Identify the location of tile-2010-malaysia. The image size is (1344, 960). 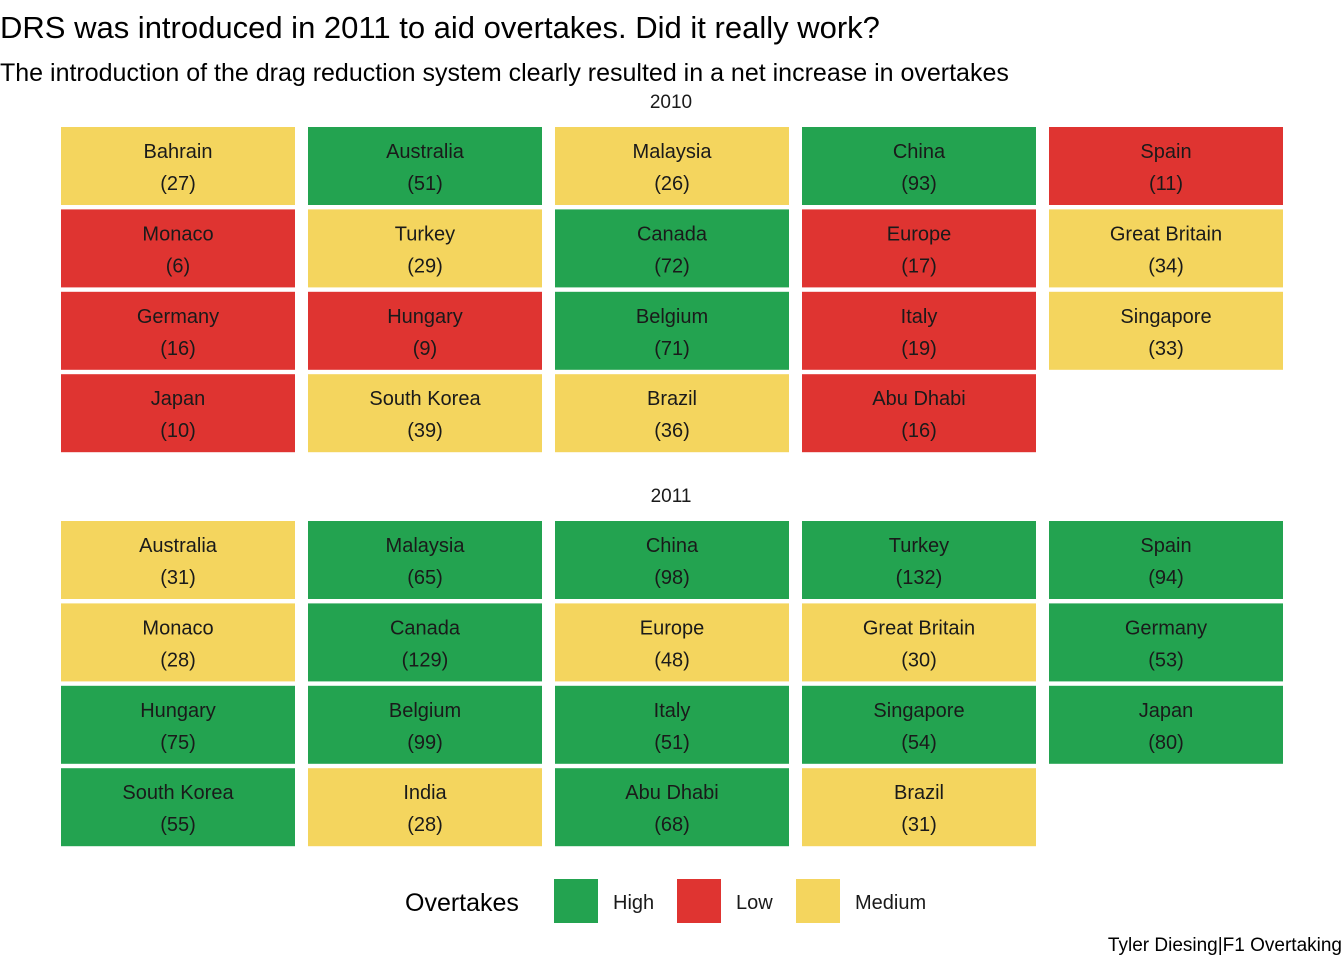
(672, 166).